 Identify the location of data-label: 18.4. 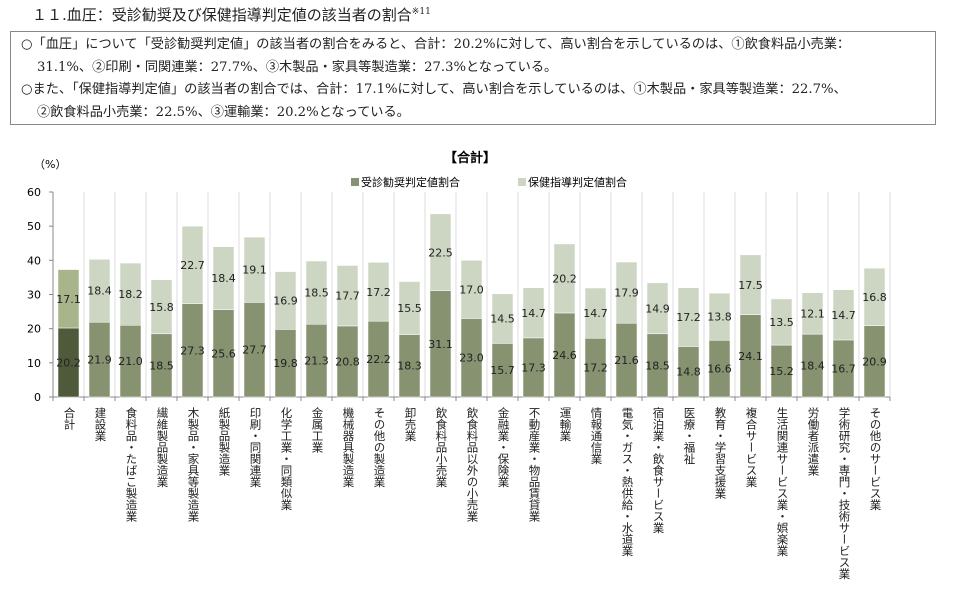
(223, 278).